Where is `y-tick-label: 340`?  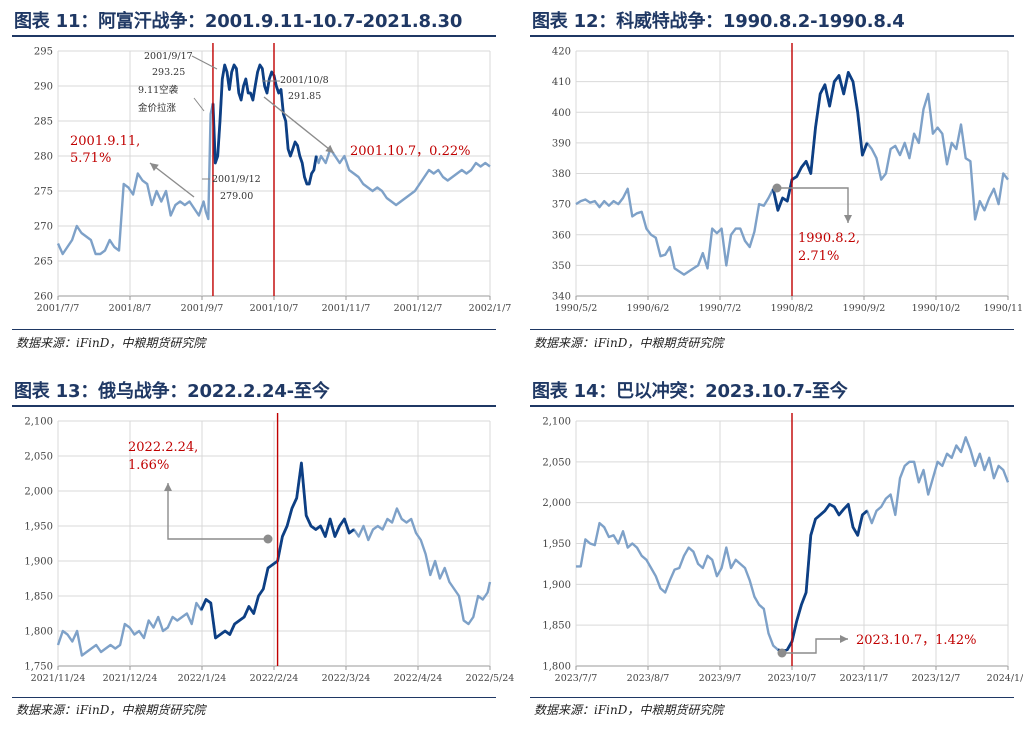
y-tick-label: 340 is located at coordinates (561, 297).